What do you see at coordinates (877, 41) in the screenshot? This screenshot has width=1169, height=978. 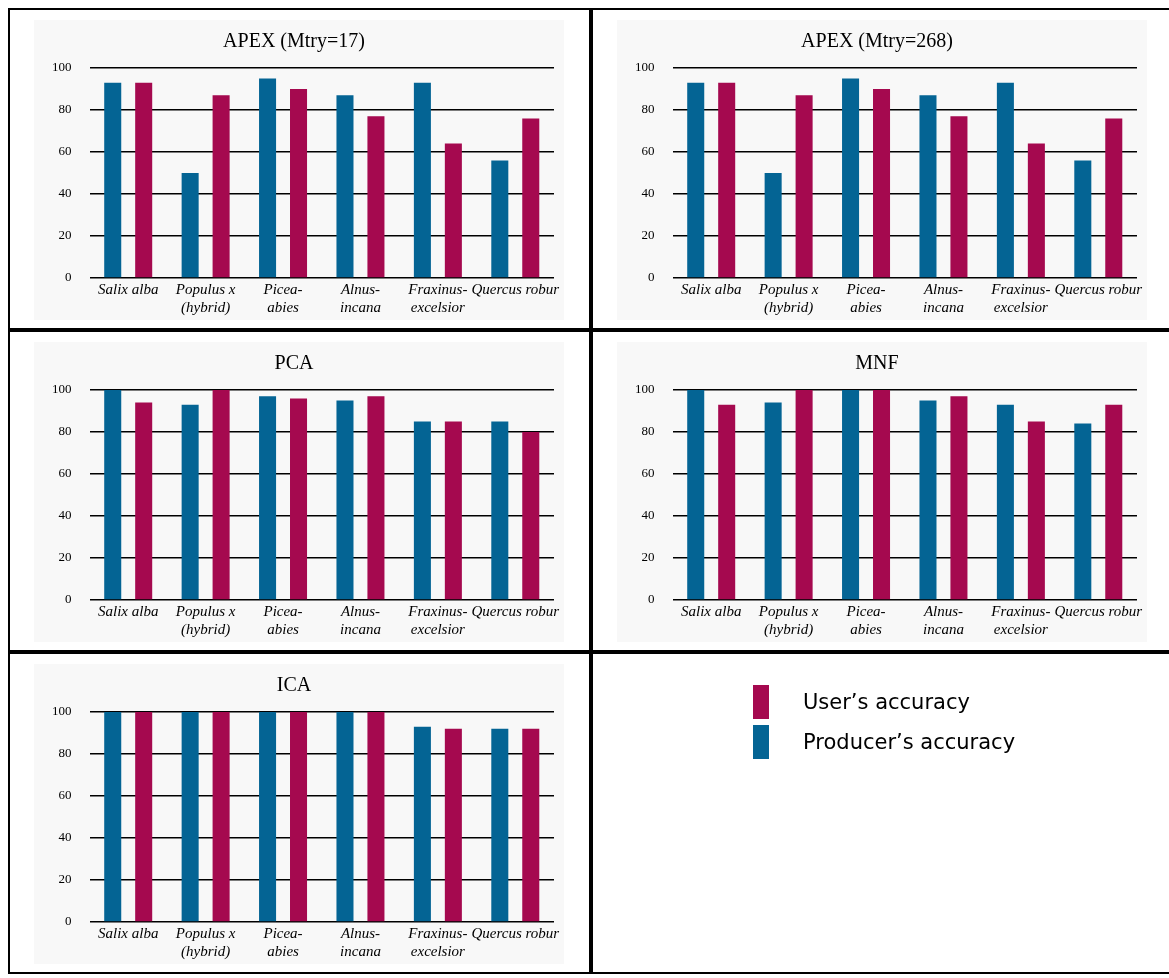 I see `chart-title: APEX (Mtry=268)` at bounding box center [877, 41].